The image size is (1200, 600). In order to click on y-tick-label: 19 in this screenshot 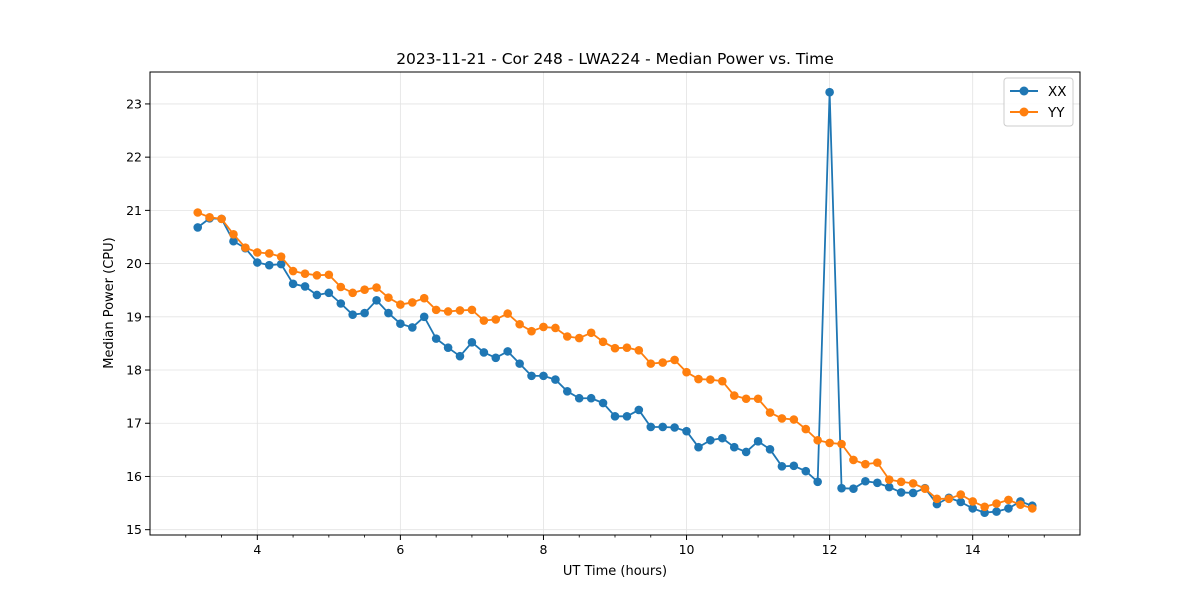, I will do `click(134, 316)`.